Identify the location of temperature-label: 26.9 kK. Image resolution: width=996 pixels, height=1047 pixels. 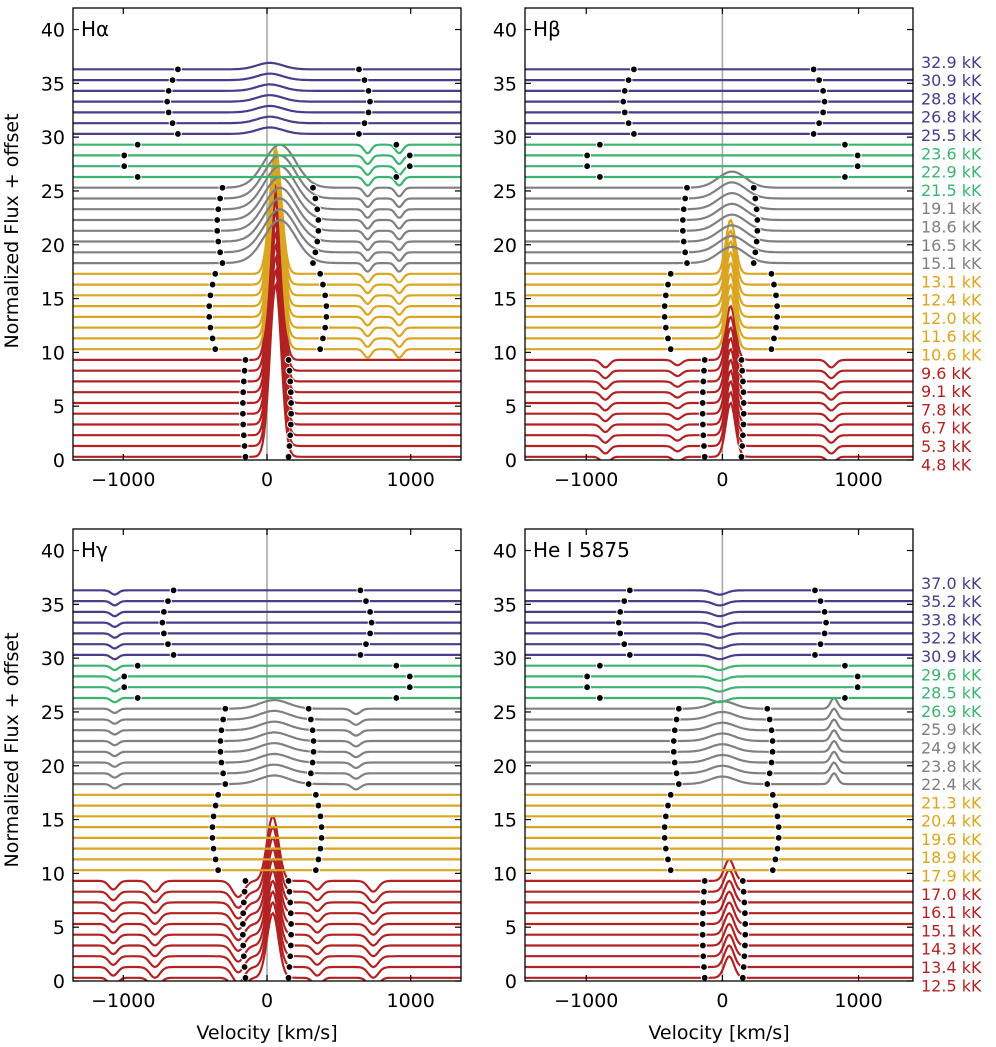
(951, 711).